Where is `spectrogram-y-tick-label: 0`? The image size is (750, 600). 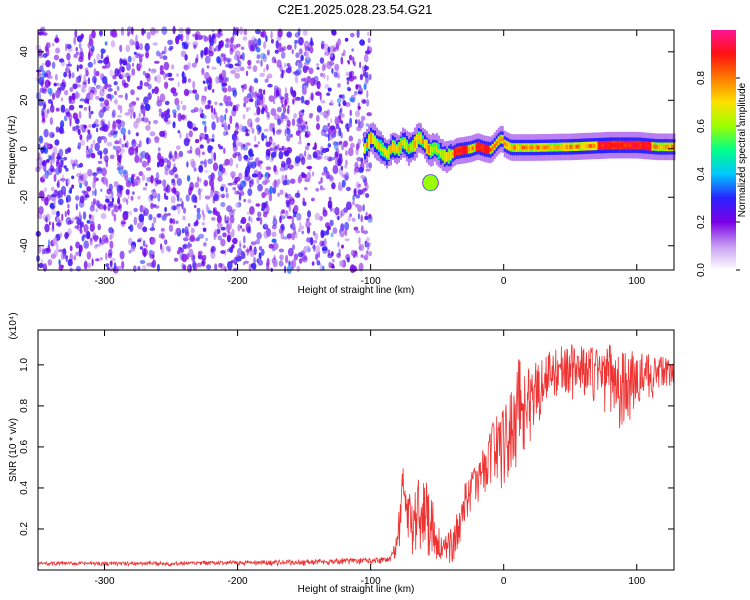 spectrogram-y-tick-label: 0 is located at coordinates (24, 149).